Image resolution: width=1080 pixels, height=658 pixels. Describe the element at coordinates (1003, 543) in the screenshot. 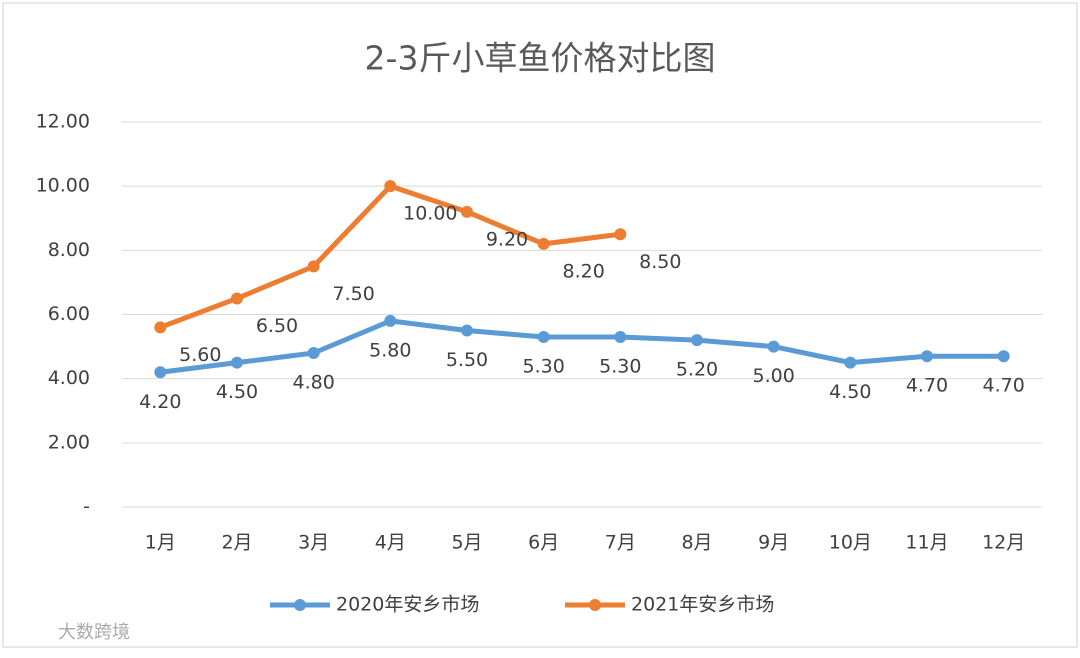

I see `x-tick-label: 12月` at that location.